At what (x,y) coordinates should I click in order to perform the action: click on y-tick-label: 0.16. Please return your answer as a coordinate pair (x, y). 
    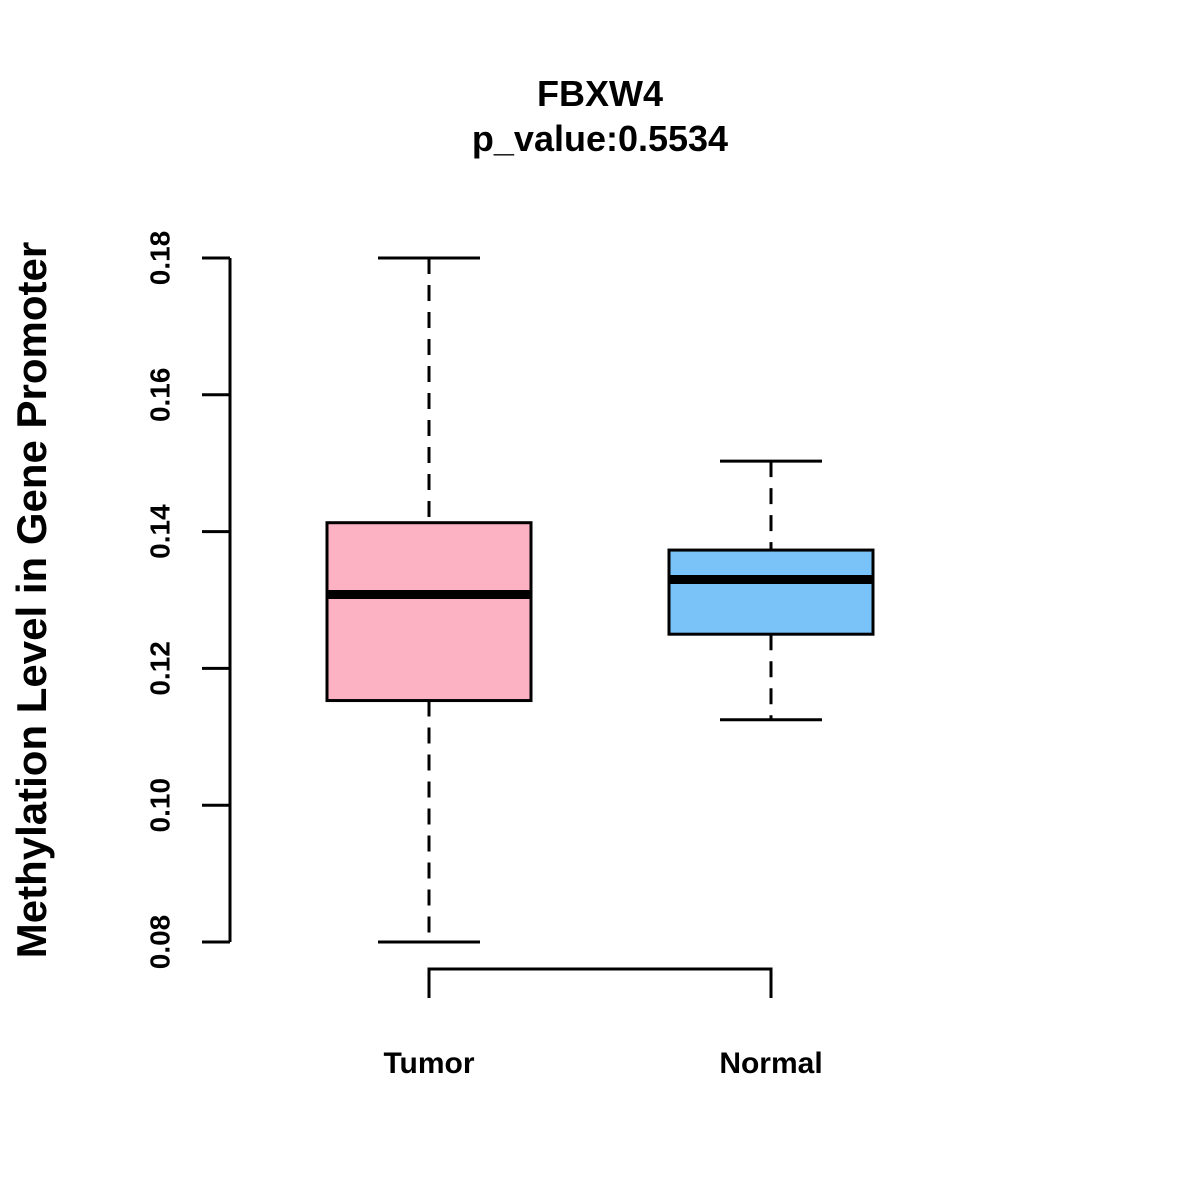
    Looking at the image, I should click on (160, 395).